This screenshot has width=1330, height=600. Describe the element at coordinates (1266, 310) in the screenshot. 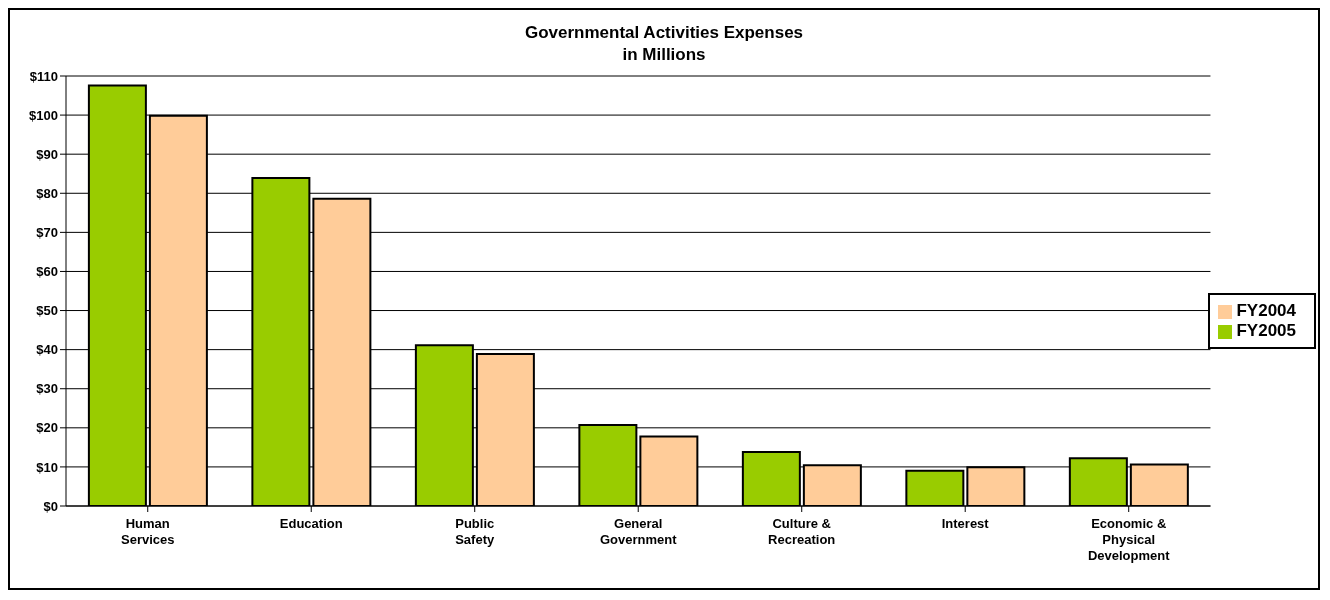

I see `legend-label: FY2004` at that location.